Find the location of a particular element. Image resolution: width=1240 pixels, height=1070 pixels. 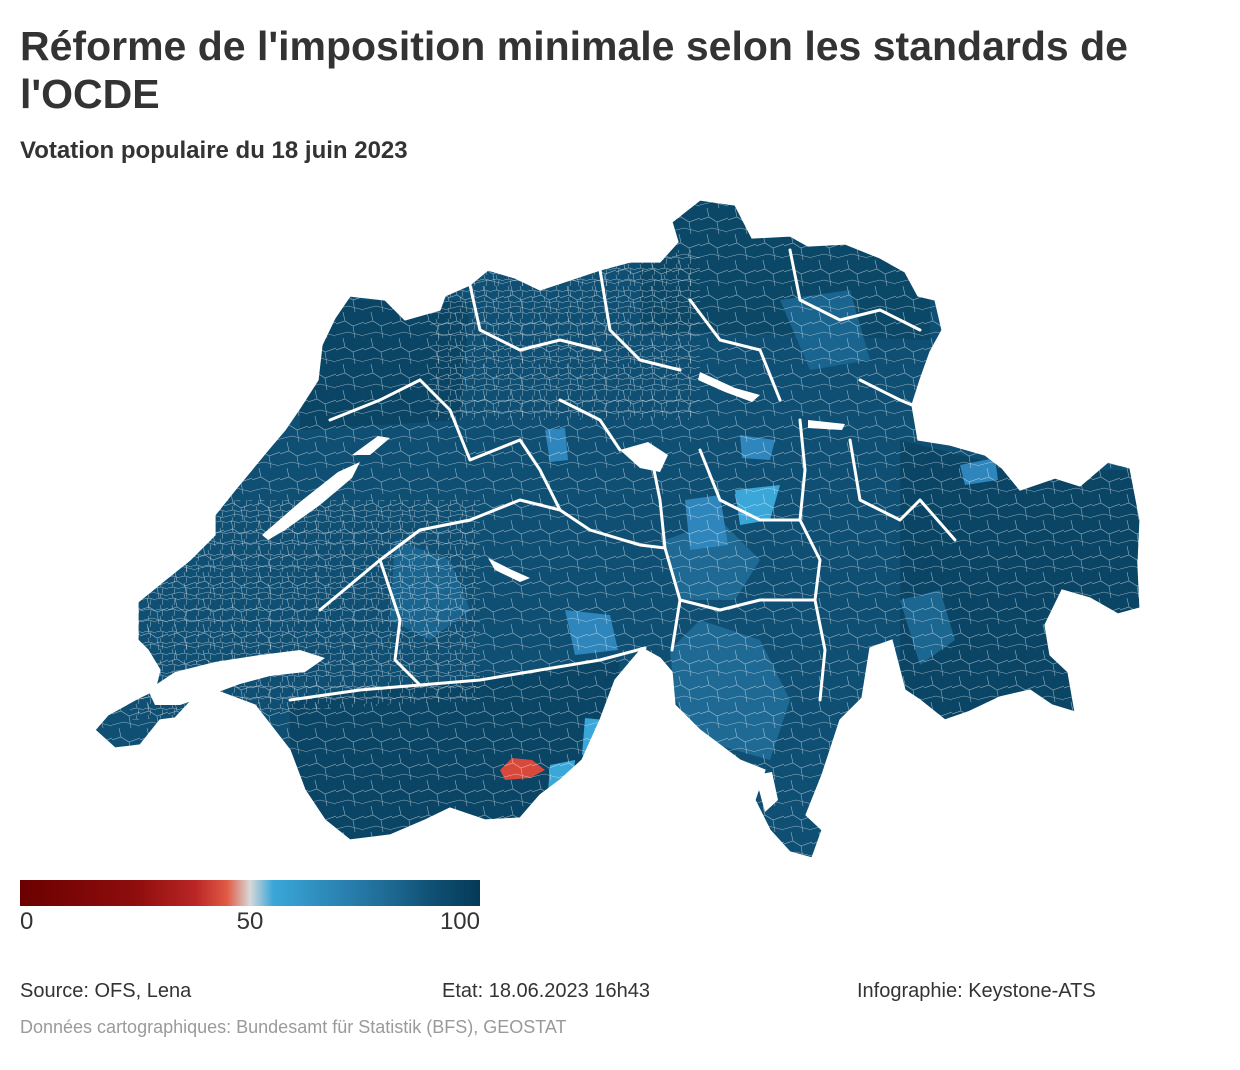

lake-zurich is located at coordinates (729, 387).